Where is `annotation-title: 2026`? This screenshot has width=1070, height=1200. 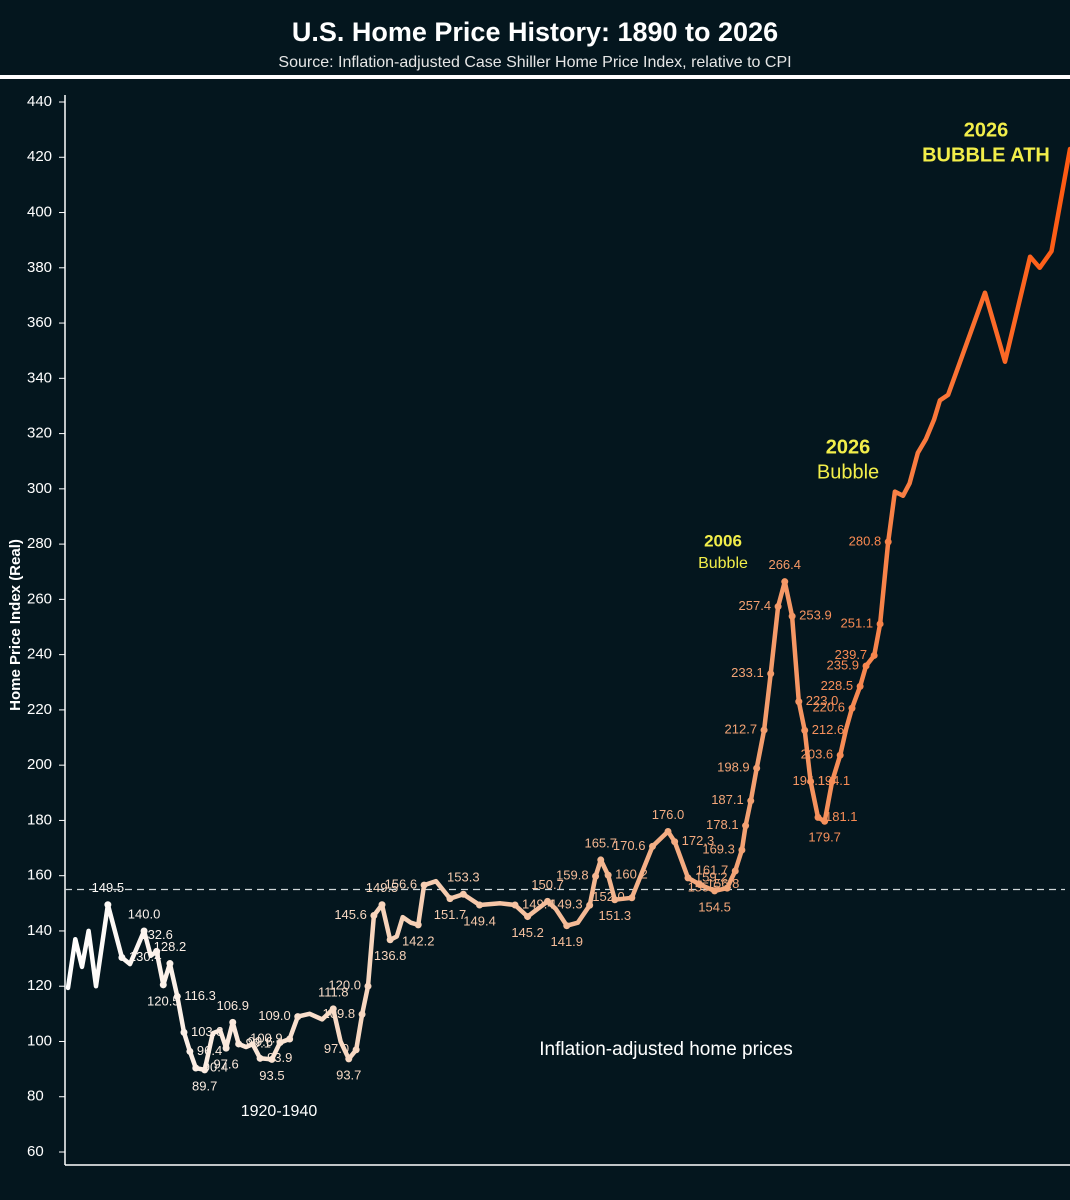 annotation-title: 2026 is located at coordinates (986, 130).